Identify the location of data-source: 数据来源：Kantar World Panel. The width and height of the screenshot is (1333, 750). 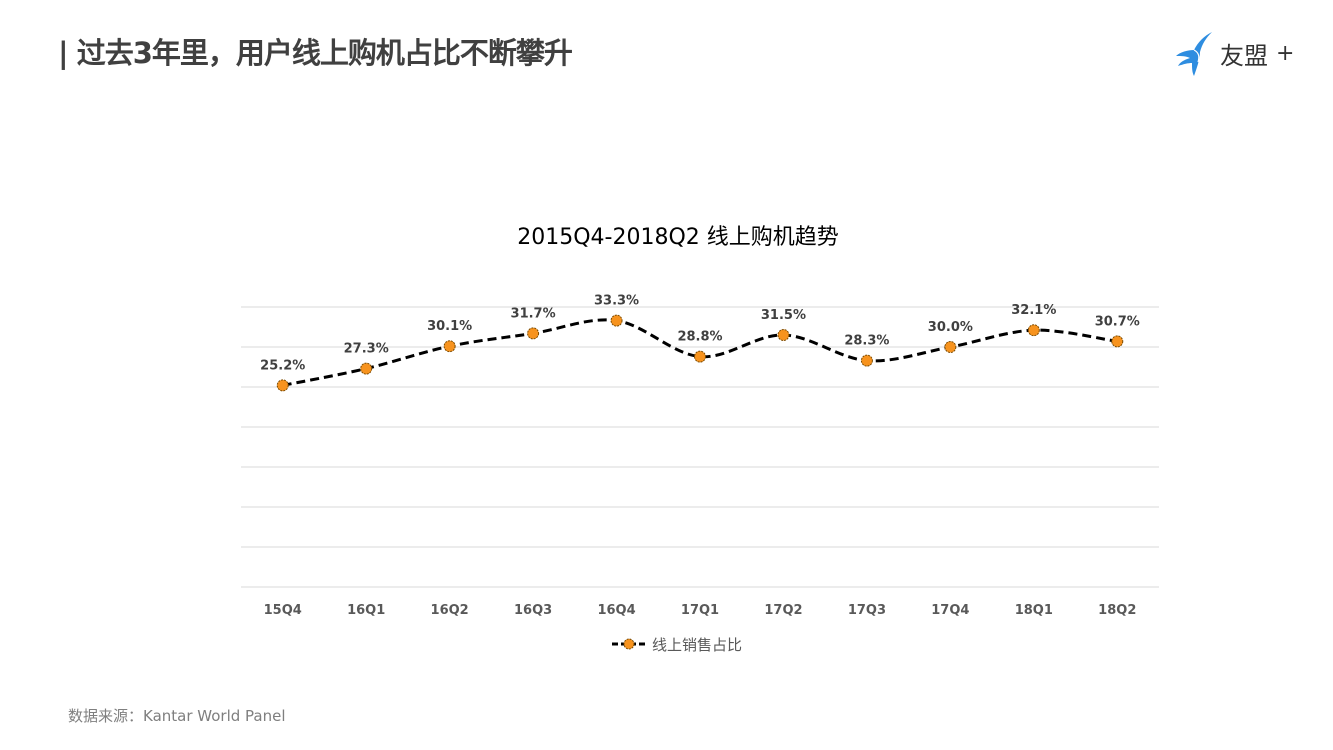
(177, 716).